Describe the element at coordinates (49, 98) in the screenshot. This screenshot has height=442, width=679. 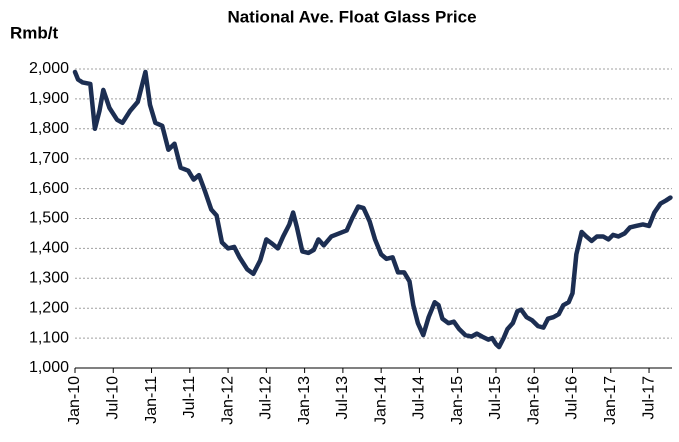
I see `y-tick-label: 1,900` at that location.